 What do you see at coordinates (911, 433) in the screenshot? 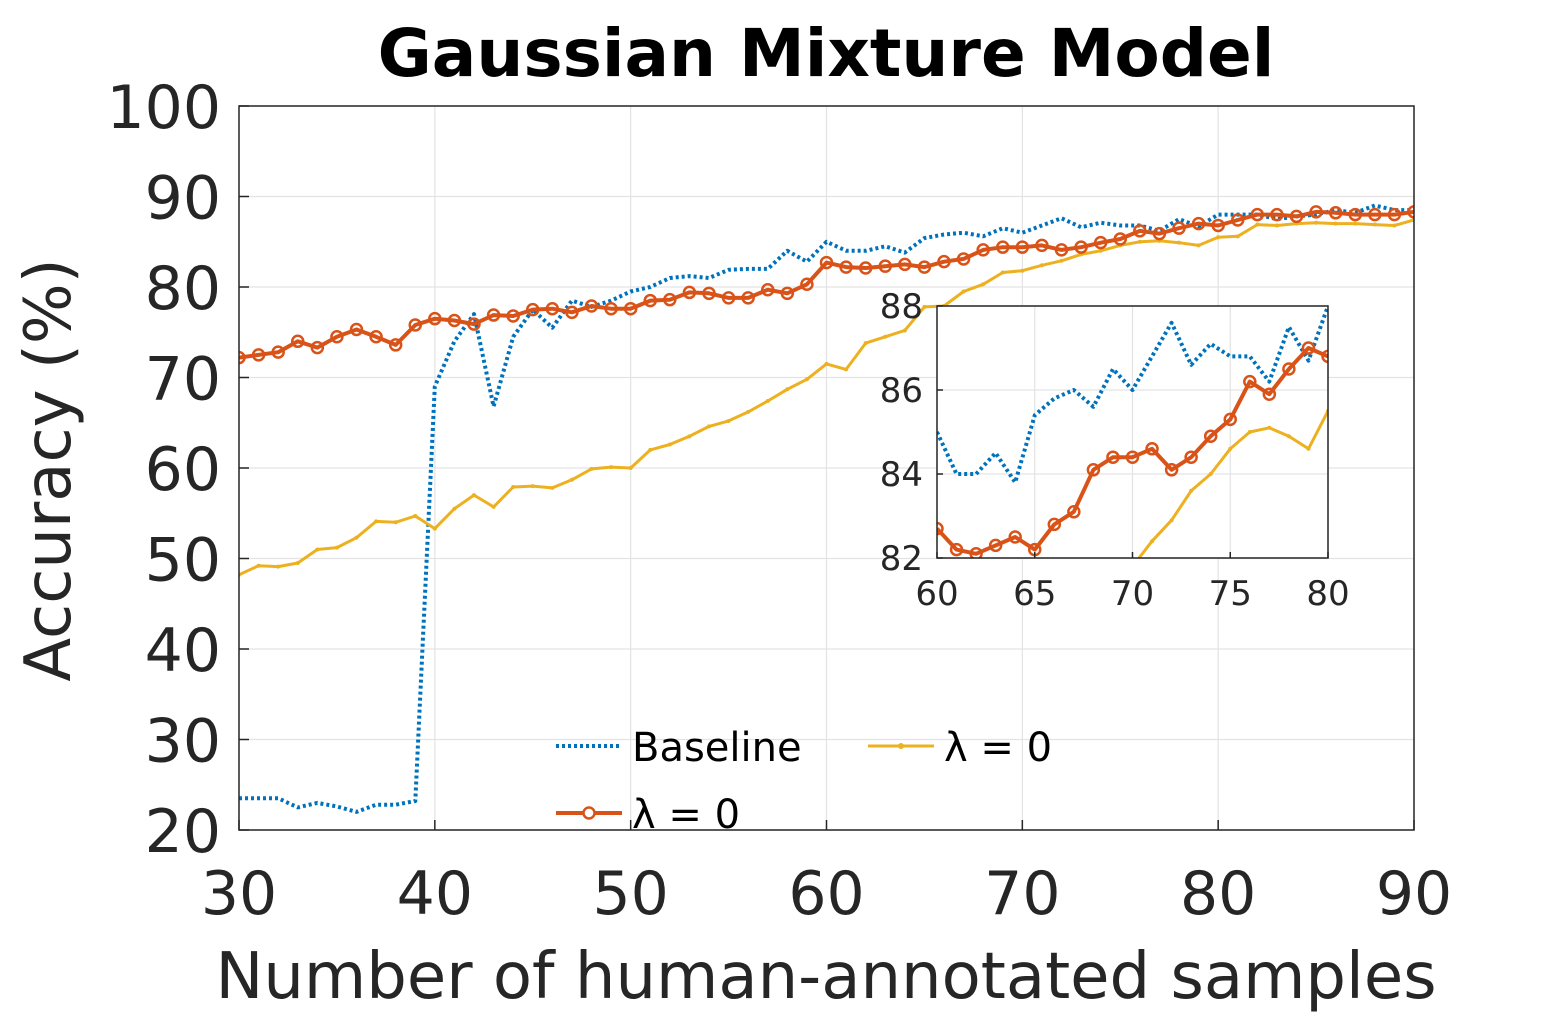
I see `inset-y-tick-labels: 82 84 86 88` at bounding box center [911, 433].